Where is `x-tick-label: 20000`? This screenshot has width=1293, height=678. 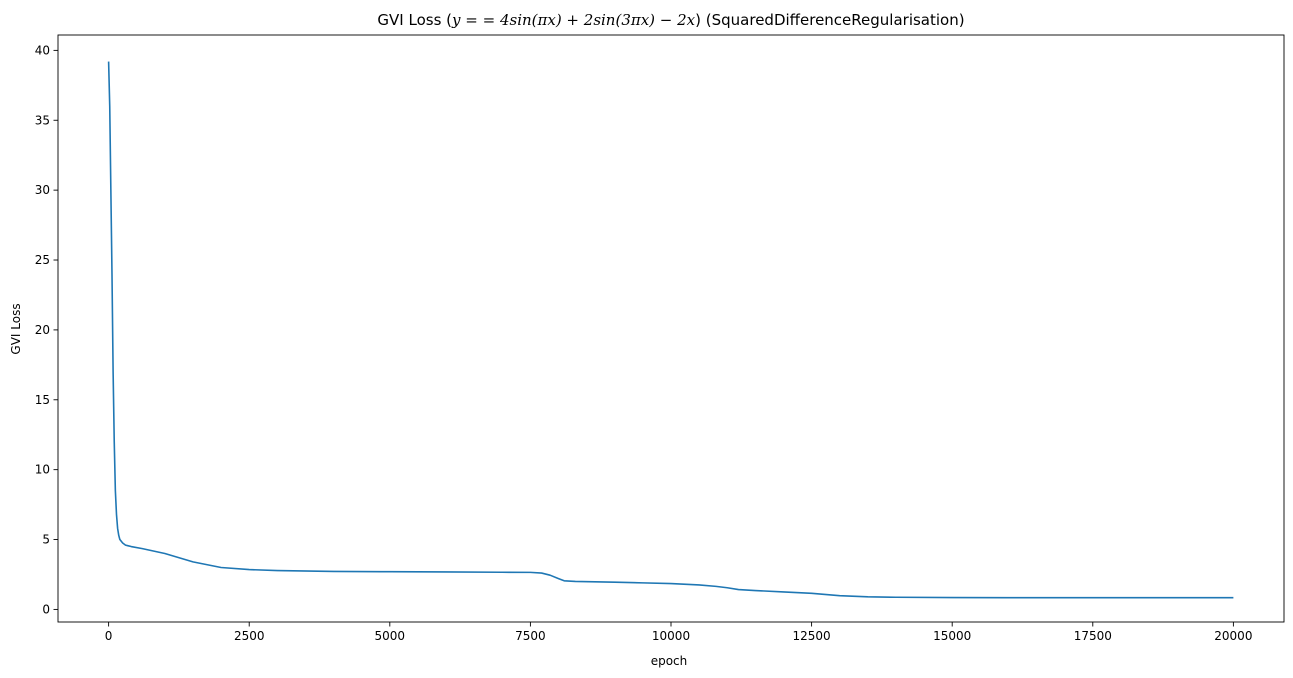 x-tick-label: 20000 is located at coordinates (1233, 636).